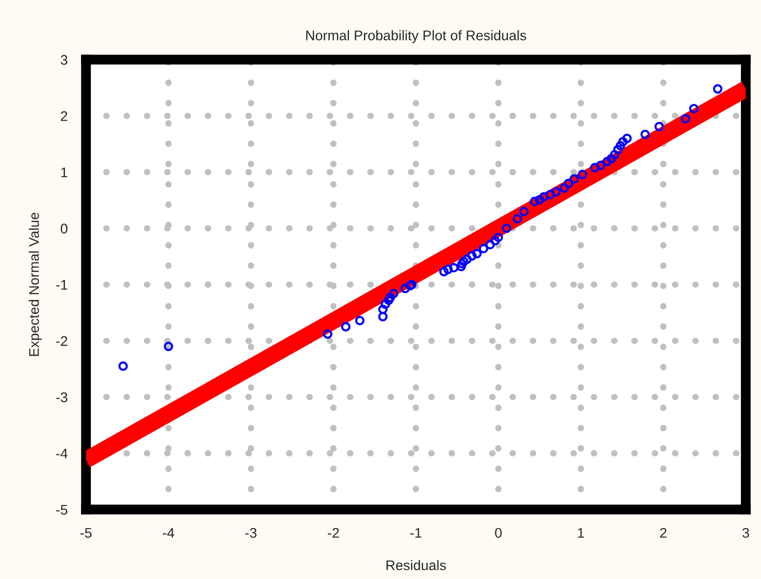 Image resolution: width=761 pixels, height=579 pixels. What do you see at coordinates (581, 533) in the screenshot?
I see `x-tick-label: 1` at bounding box center [581, 533].